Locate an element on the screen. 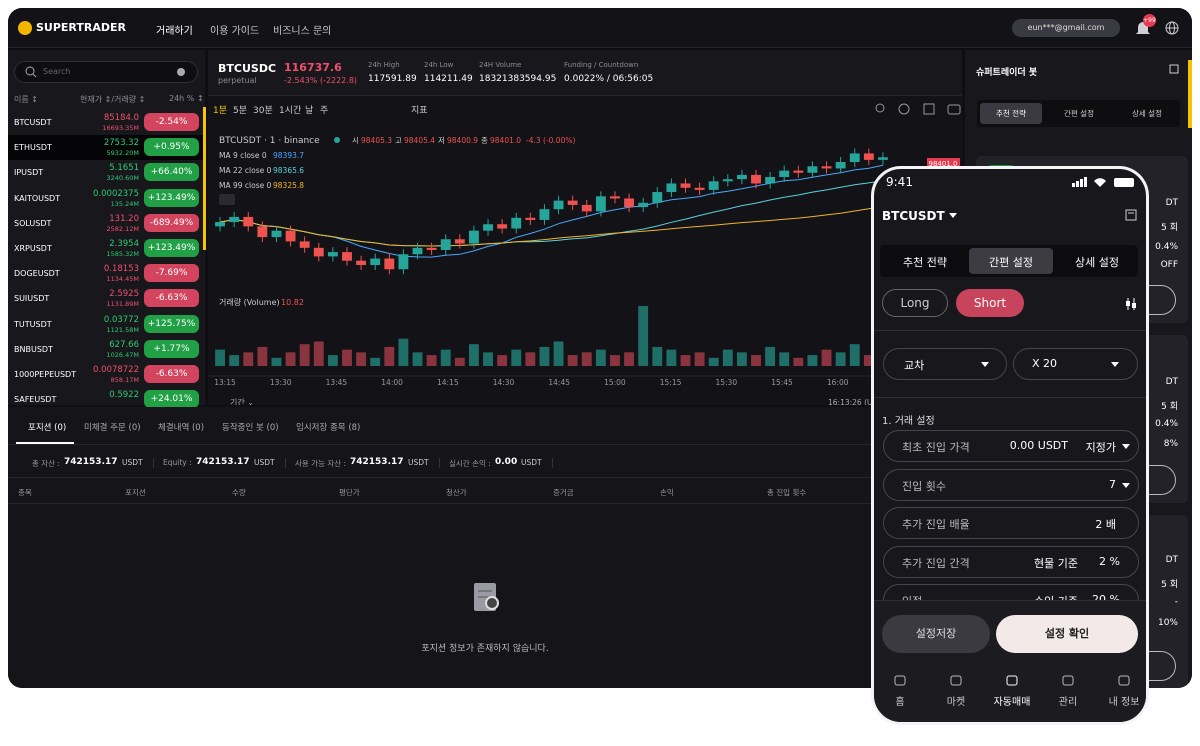 This screenshot has height=746, width=1200. phone-tab: 간편 설정 is located at coordinates (1011, 262).